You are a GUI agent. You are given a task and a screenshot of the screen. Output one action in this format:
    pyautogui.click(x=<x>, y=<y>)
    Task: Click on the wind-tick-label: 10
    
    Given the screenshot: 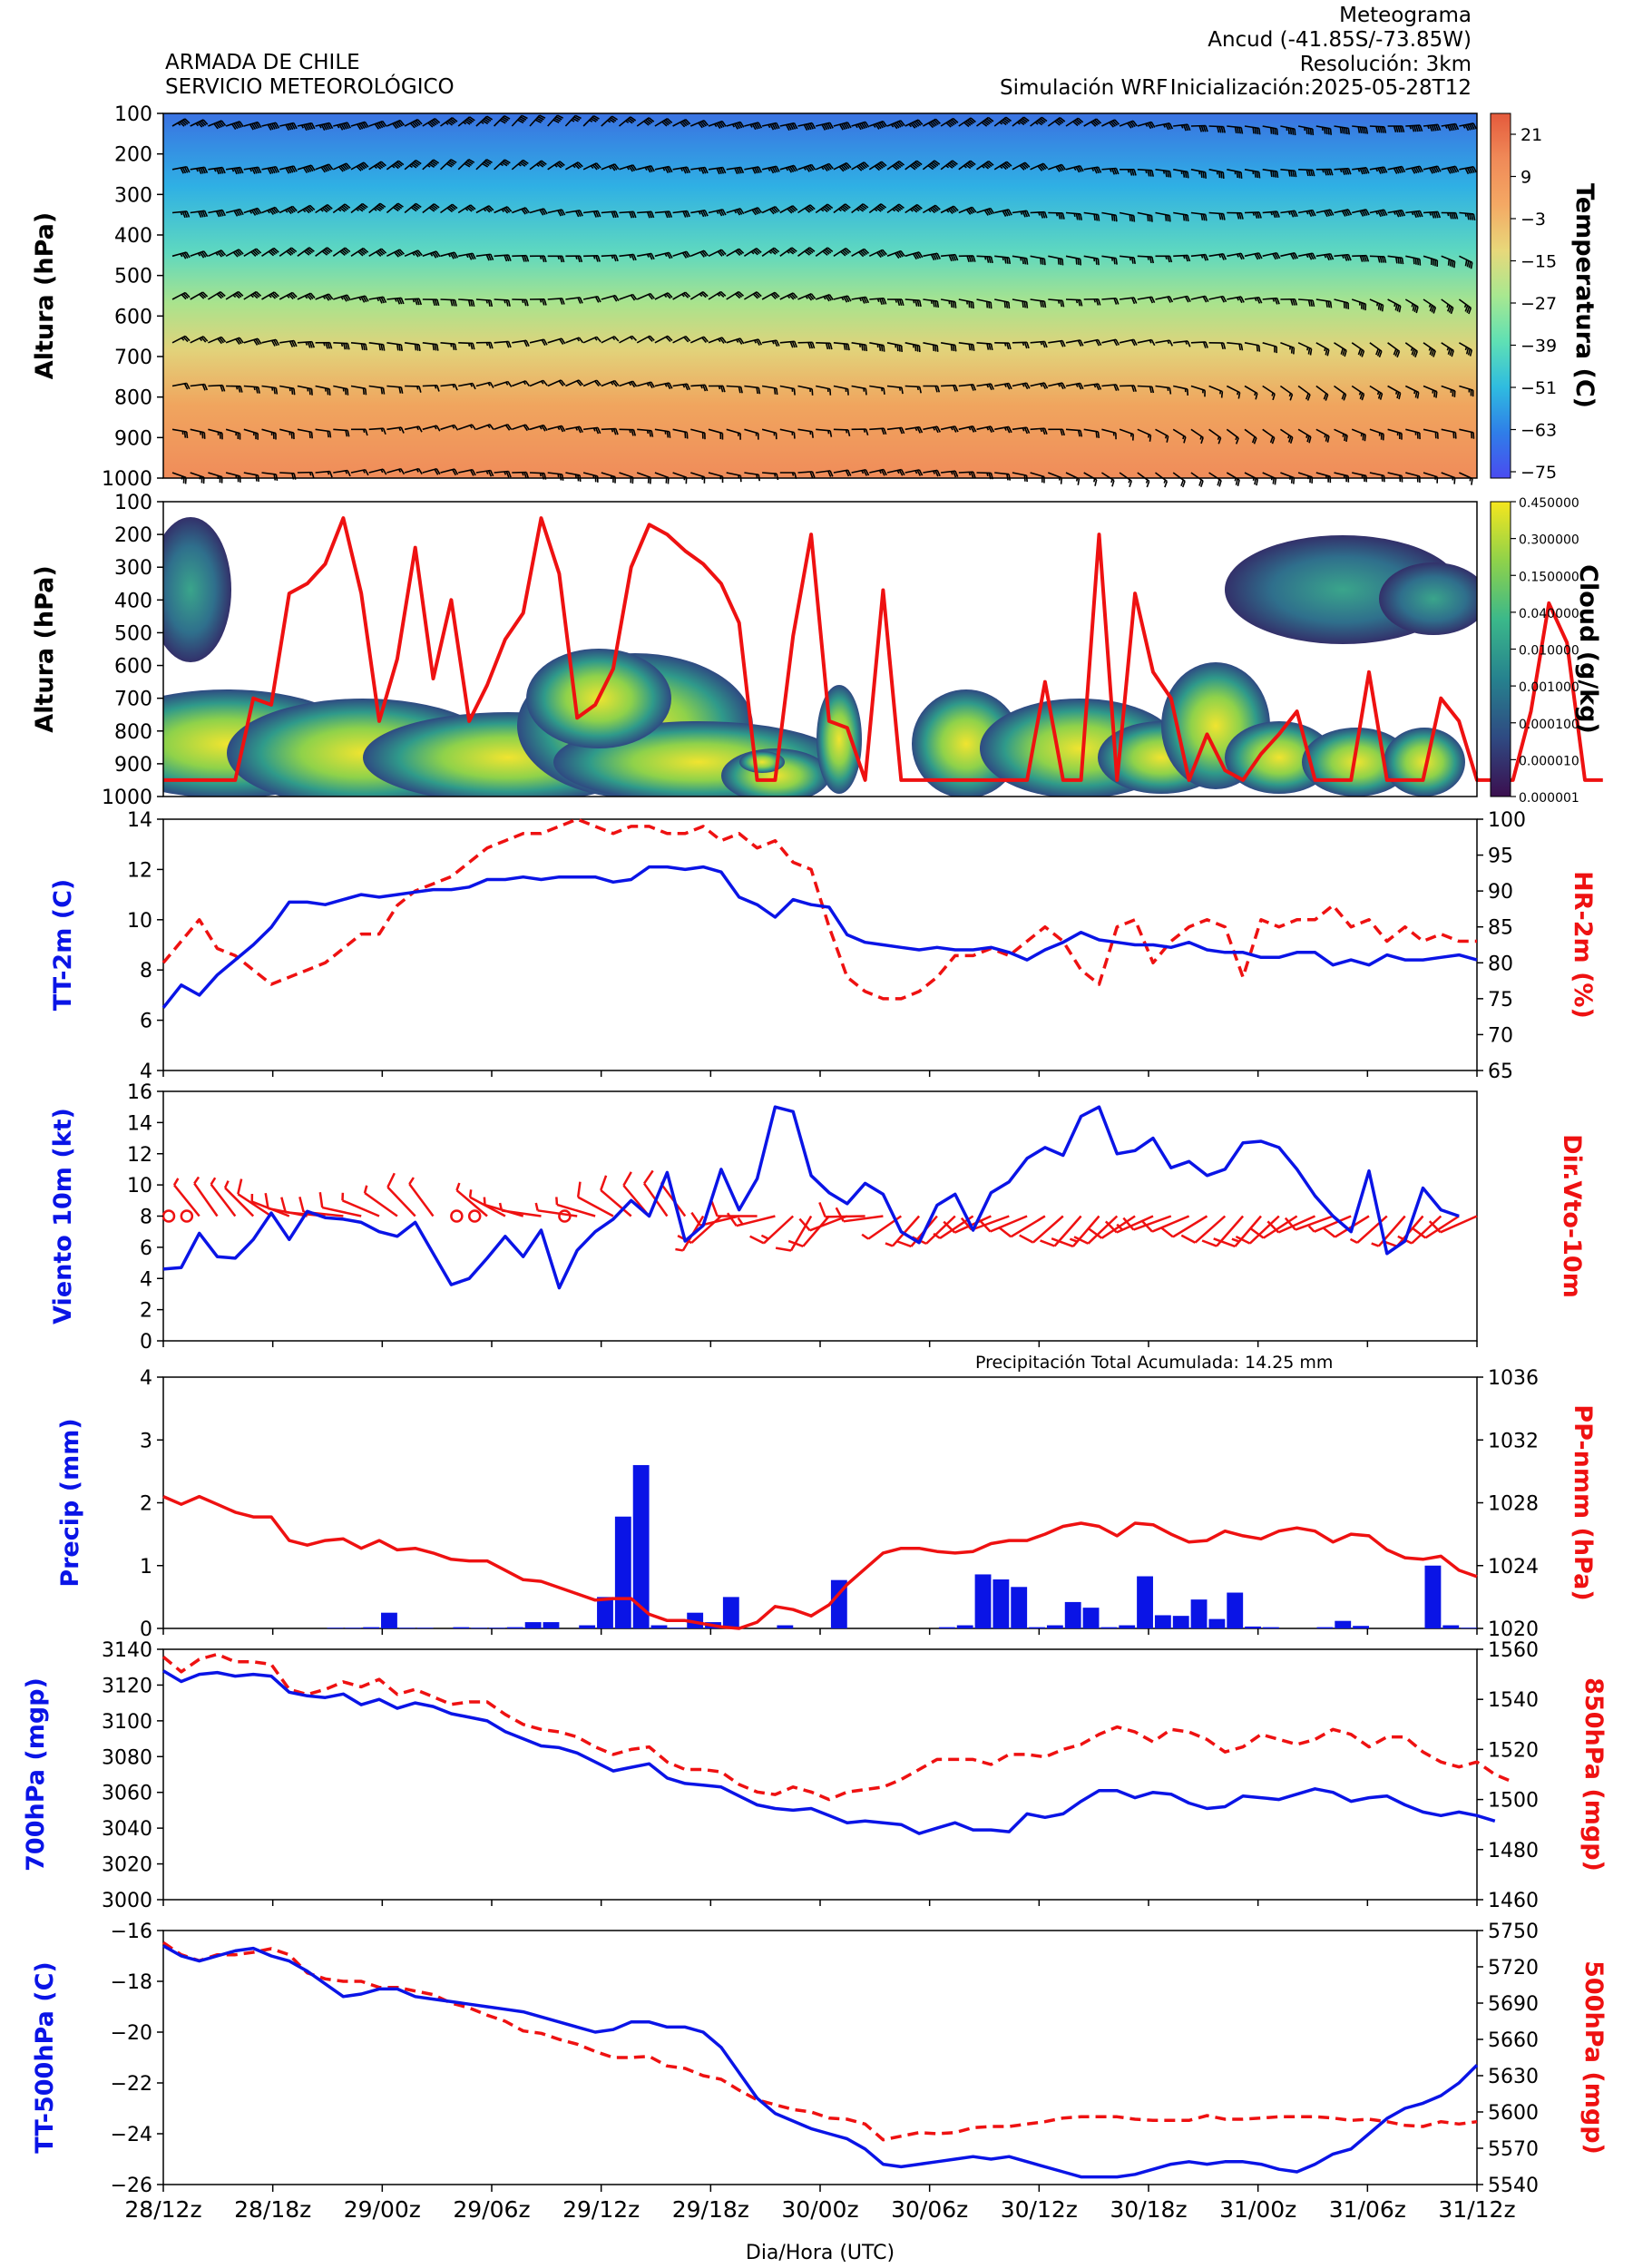 What is the action you would take?
    pyautogui.click(x=139, y=1186)
    